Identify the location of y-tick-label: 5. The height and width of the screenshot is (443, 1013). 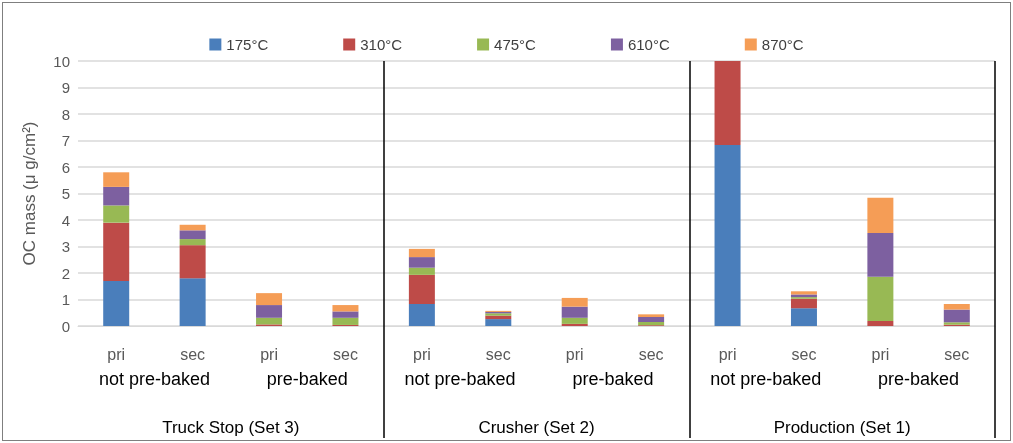
(65, 193).